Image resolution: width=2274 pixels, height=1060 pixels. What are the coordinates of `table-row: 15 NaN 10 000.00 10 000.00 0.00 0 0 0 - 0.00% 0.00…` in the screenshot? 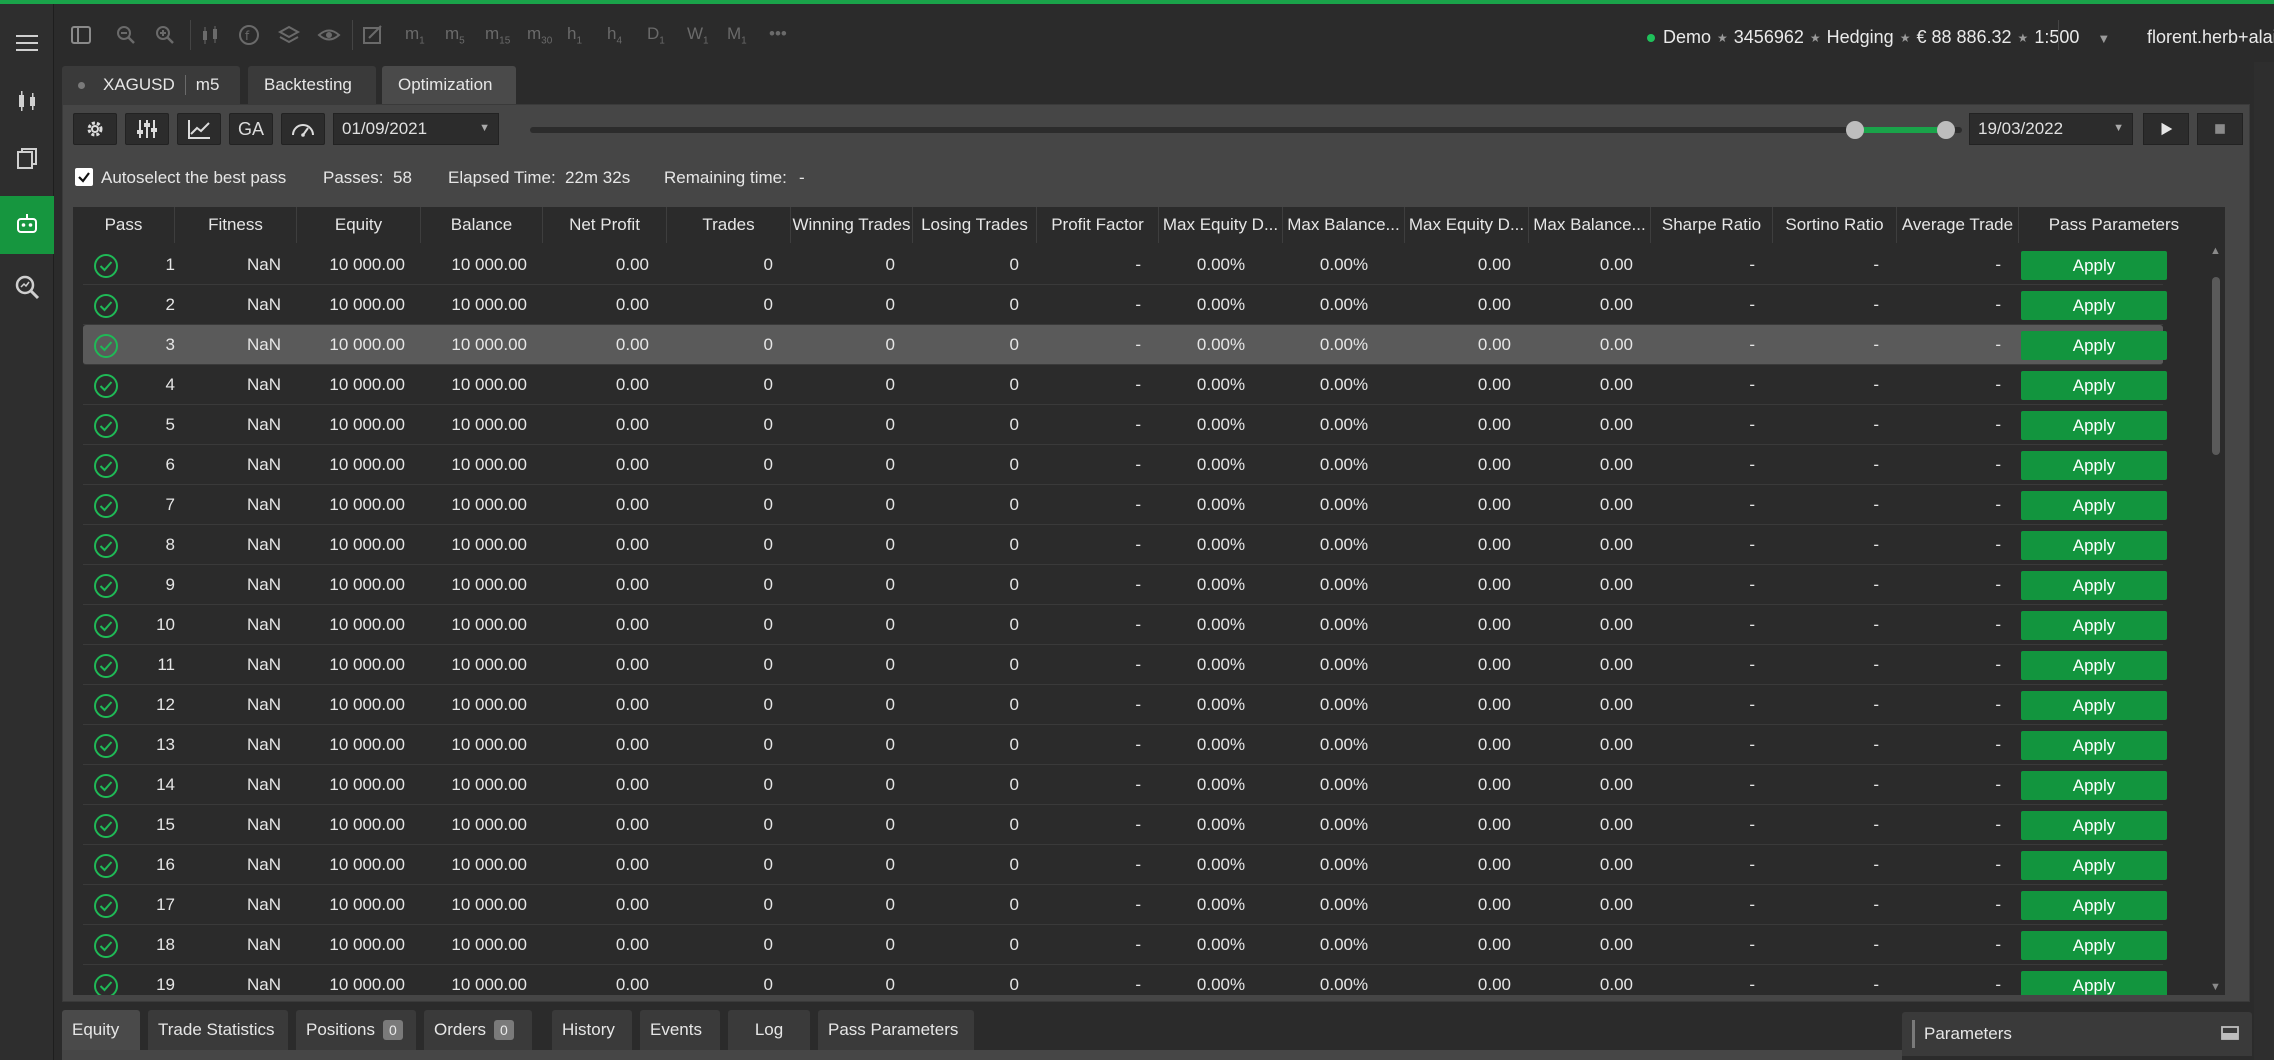 It's located at (1125, 825).